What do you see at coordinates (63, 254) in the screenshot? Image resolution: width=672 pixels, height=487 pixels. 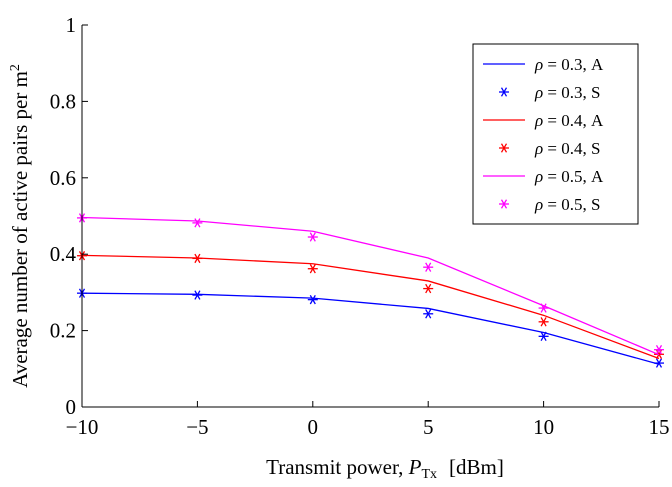 I see `y-tick-label: 0.4` at bounding box center [63, 254].